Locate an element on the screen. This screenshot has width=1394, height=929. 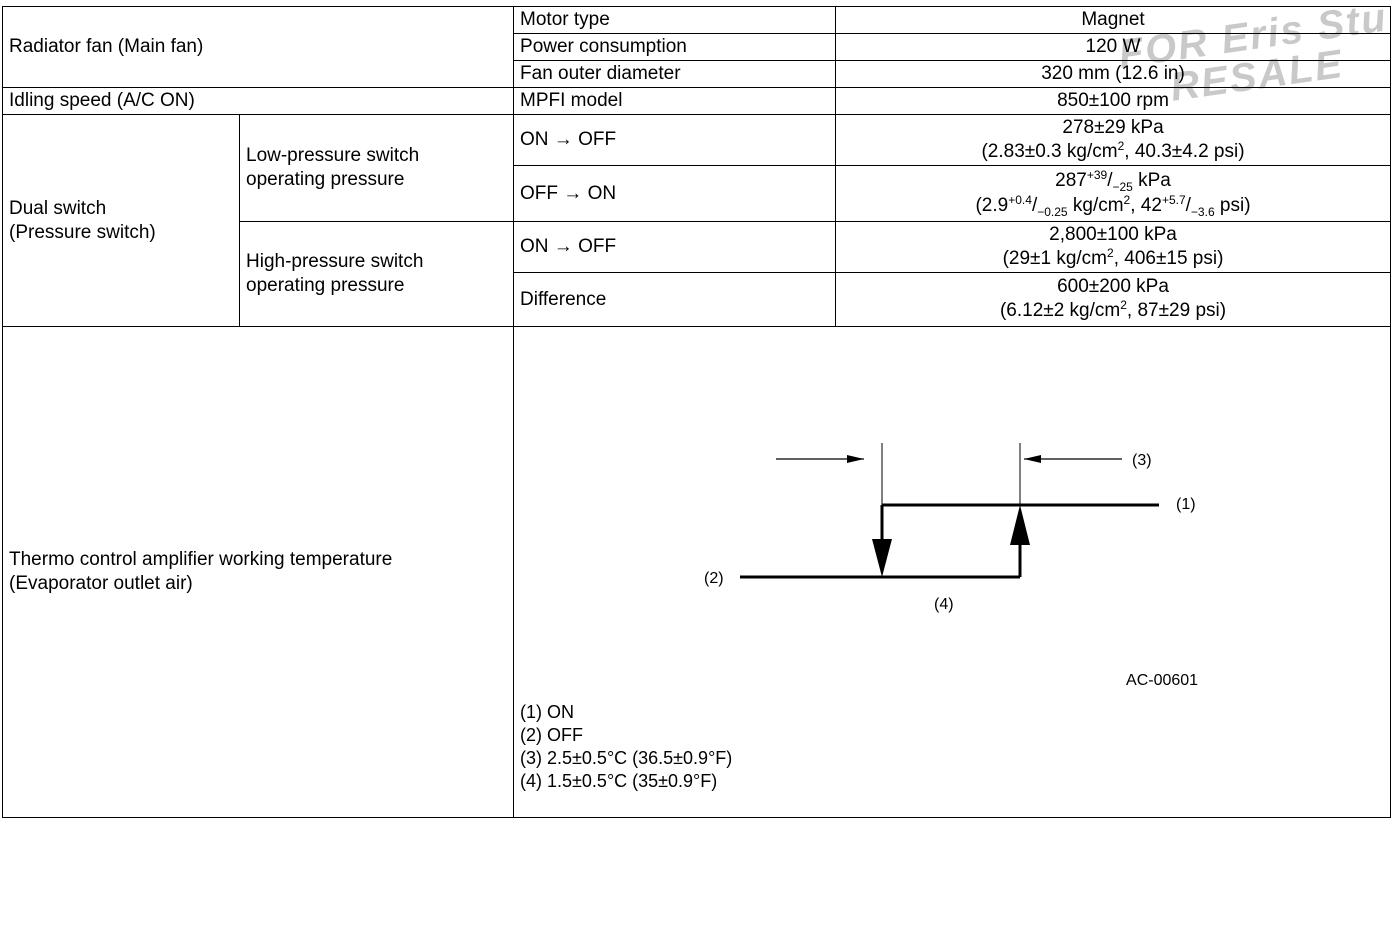
difference-line2: (6.12±2 kg/cm2, 87±29 psi) is located at coordinates (1113, 311).